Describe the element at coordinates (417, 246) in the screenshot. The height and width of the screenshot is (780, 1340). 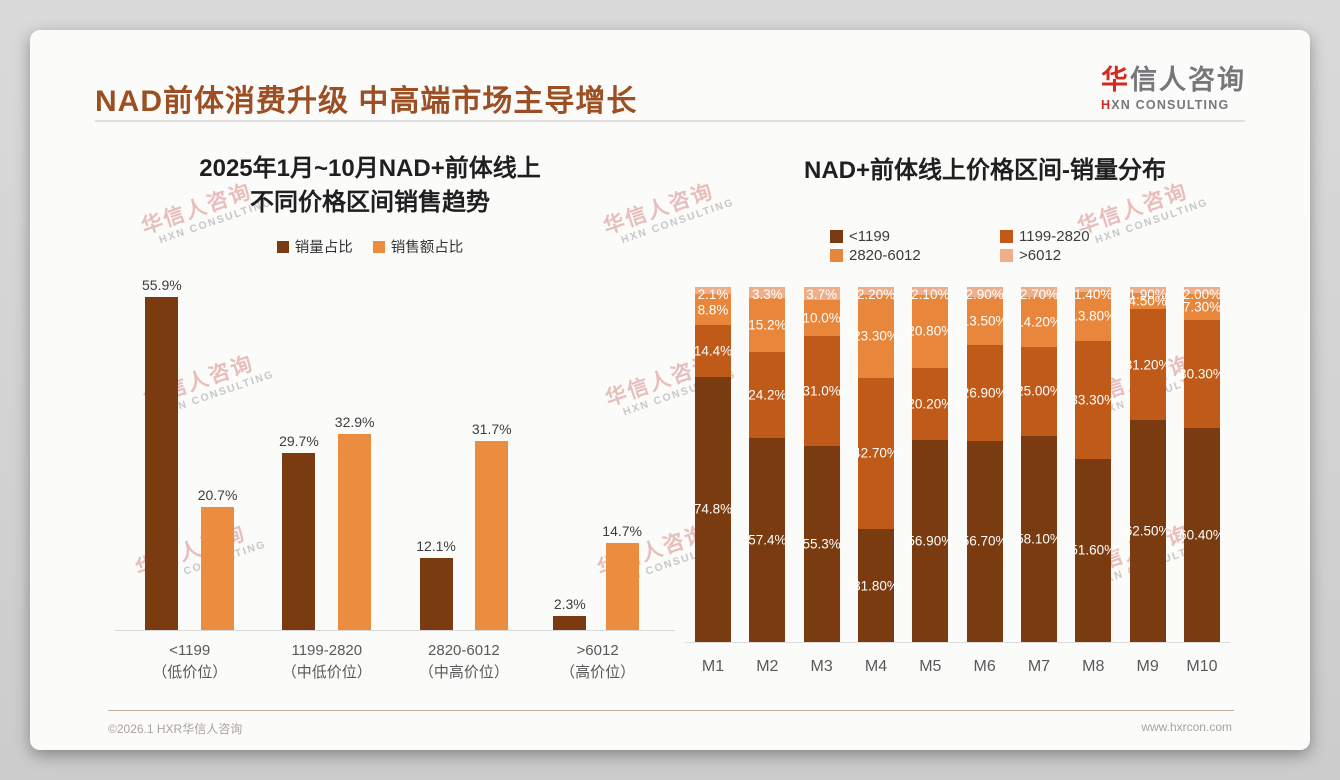
I see `legend-item-sales-amount-share: 销售额占比` at that location.